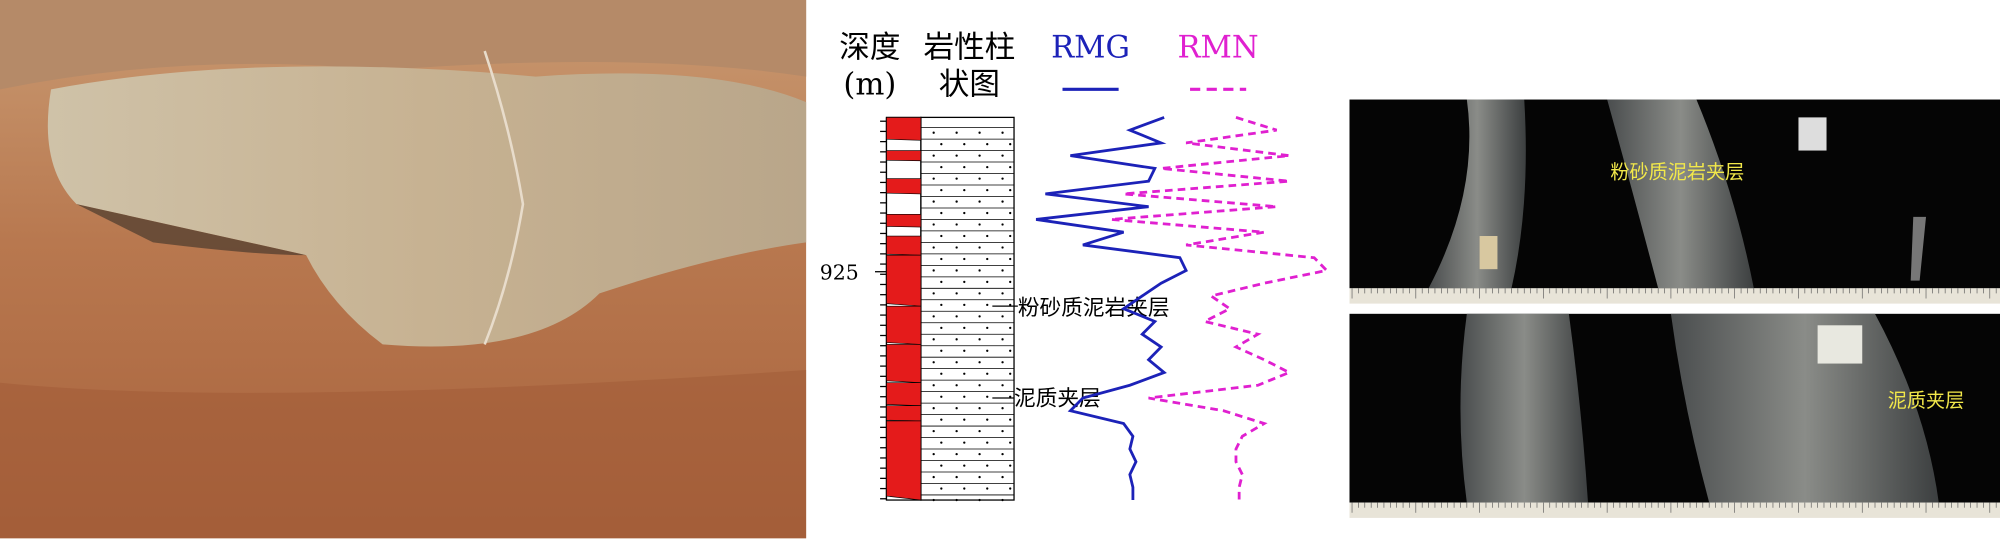 The height and width of the screenshot is (551, 2000). Describe the element at coordinates (1090, 47) in the screenshot. I see `legend-label: RMG` at that location.